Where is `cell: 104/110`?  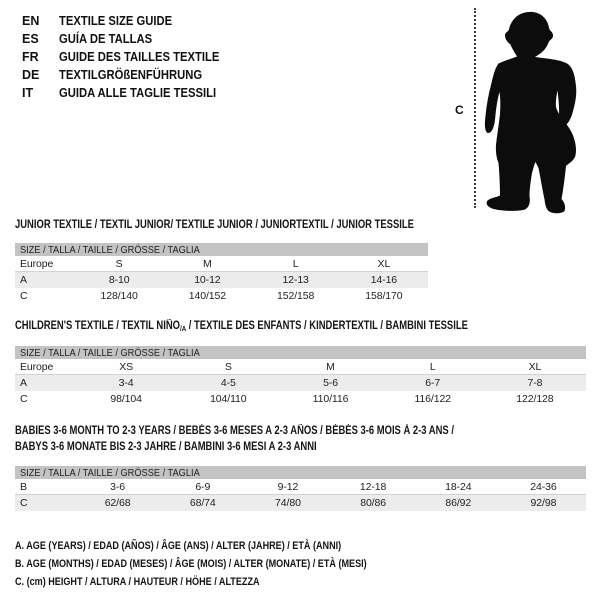
cell: 104/110 is located at coordinates (228, 399).